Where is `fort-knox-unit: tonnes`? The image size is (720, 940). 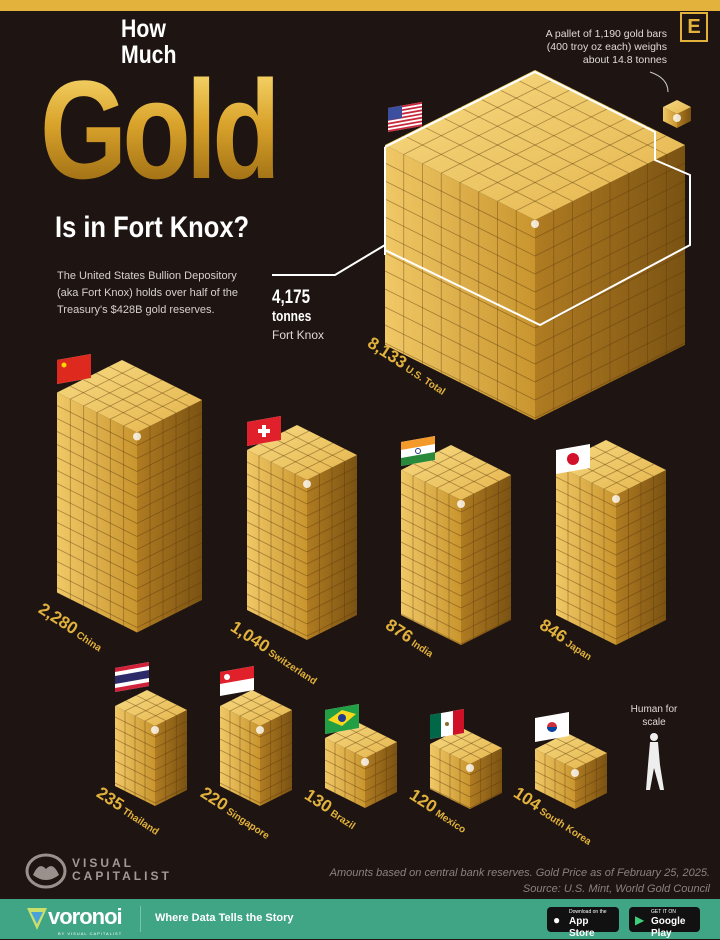 fort-knox-unit: tonnes is located at coordinates (292, 316).